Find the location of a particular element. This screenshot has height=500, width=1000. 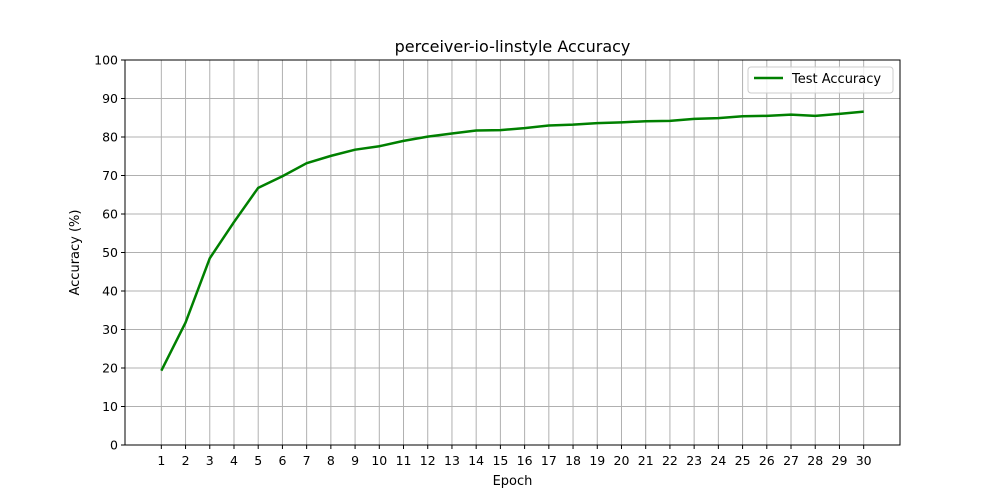

y-tick-label: 0 is located at coordinates (114, 445).